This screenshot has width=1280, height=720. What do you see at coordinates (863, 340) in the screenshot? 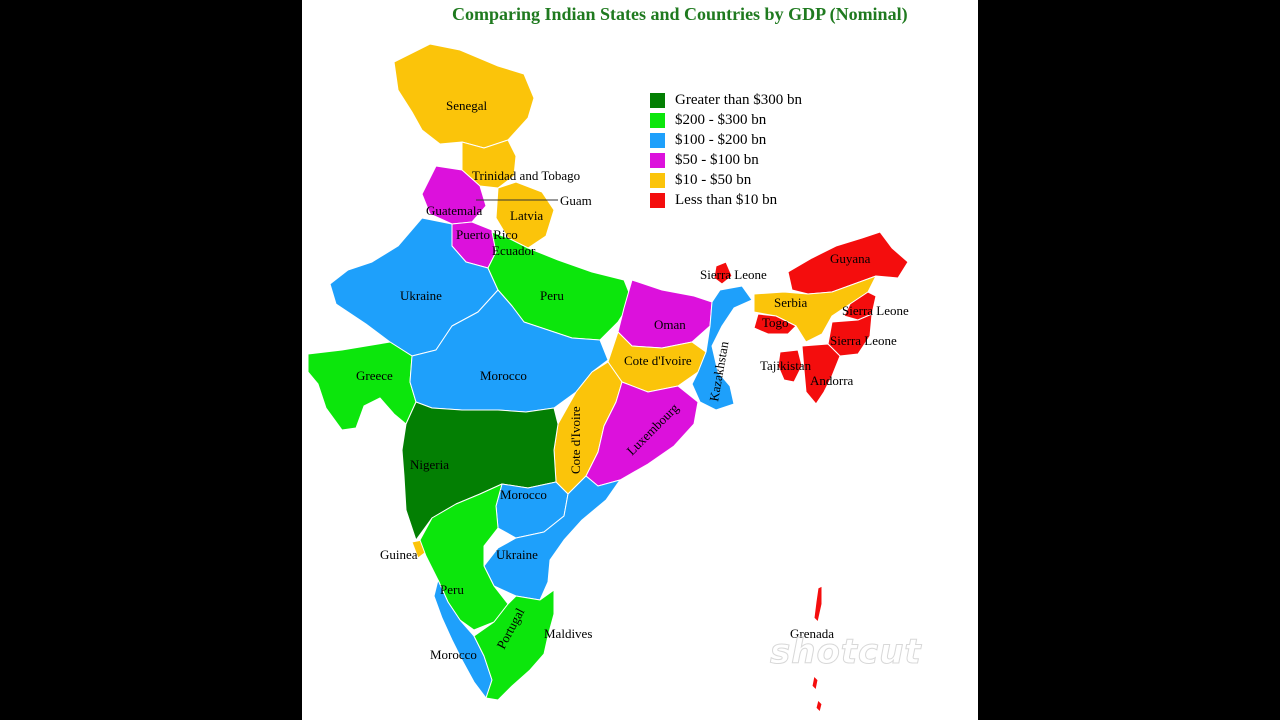
I see `label-sierra-leone-3: Sierra Leone` at bounding box center [863, 340].